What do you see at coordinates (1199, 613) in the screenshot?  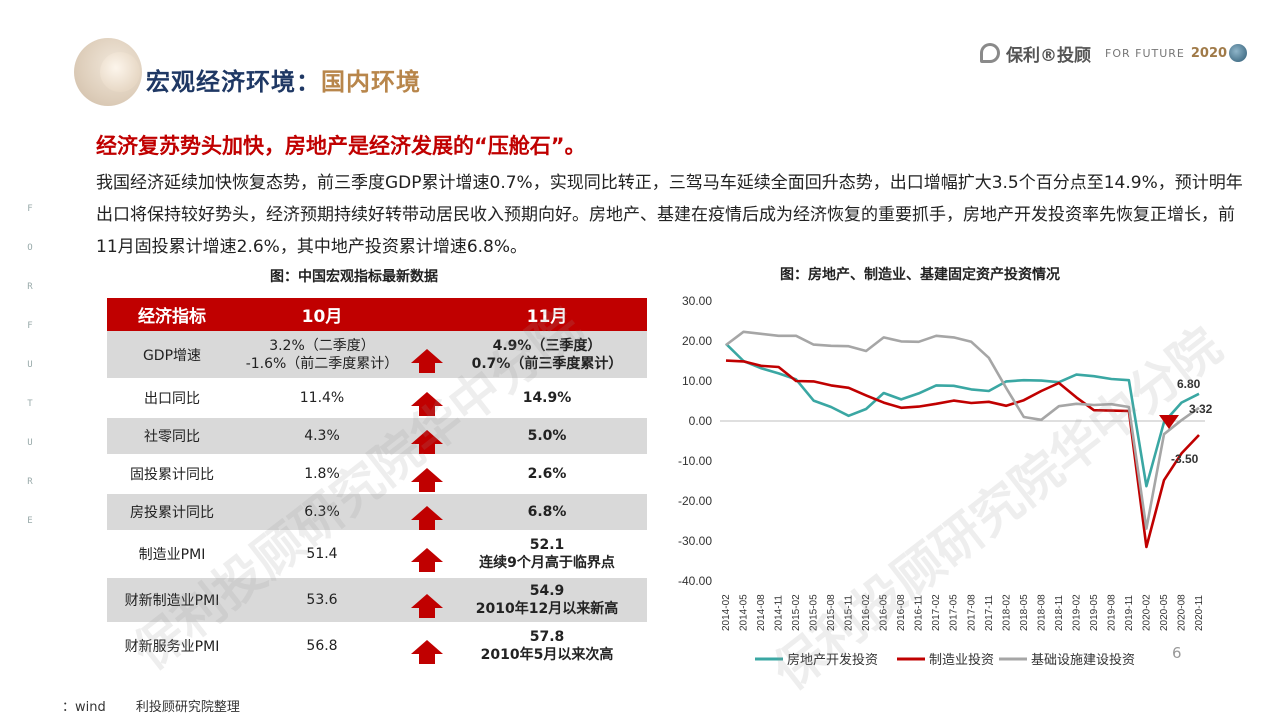 I see `x-tick-label: 2020-11` at bounding box center [1199, 613].